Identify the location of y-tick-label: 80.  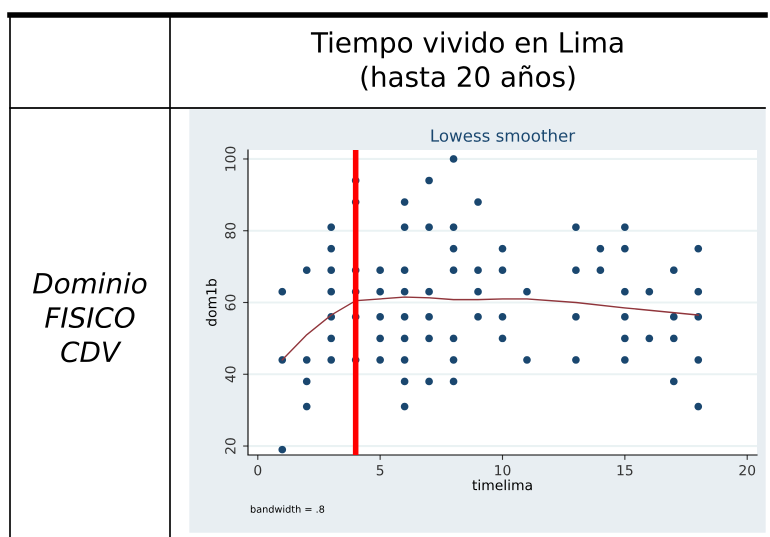
(230, 230).